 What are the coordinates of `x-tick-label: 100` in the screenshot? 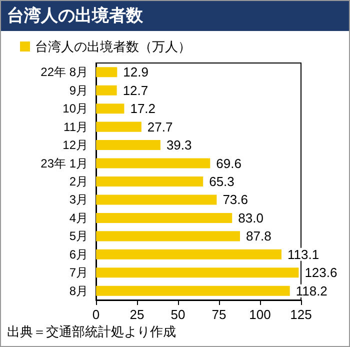 It's located at (260, 314).